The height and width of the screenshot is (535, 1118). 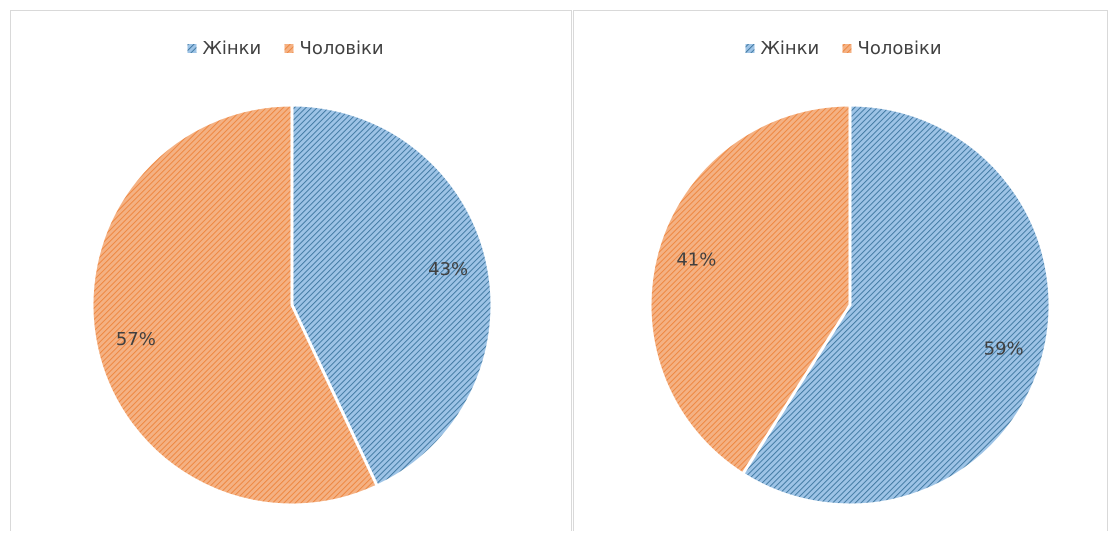 I want to click on data-label: 57%, so click(x=136, y=339).